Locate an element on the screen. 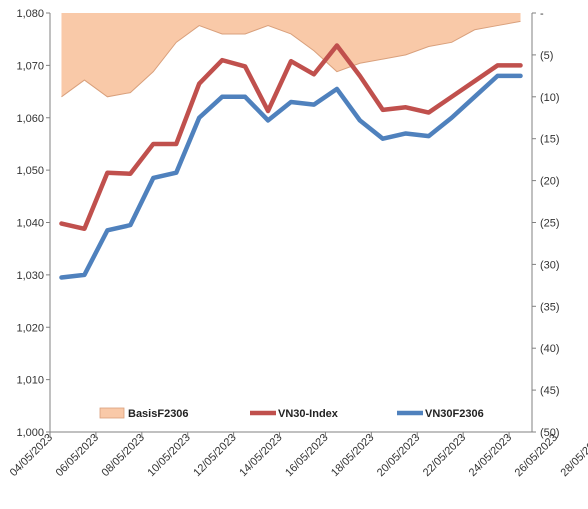  y-left-tick-label: 1,080 is located at coordinates (30, 14).